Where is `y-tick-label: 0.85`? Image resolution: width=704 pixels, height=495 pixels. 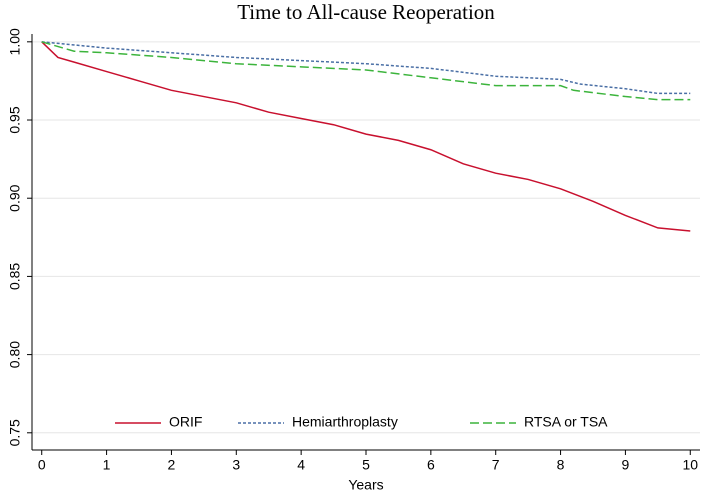
y-tick-label: 0.85 is located at coordinates (15, 276).